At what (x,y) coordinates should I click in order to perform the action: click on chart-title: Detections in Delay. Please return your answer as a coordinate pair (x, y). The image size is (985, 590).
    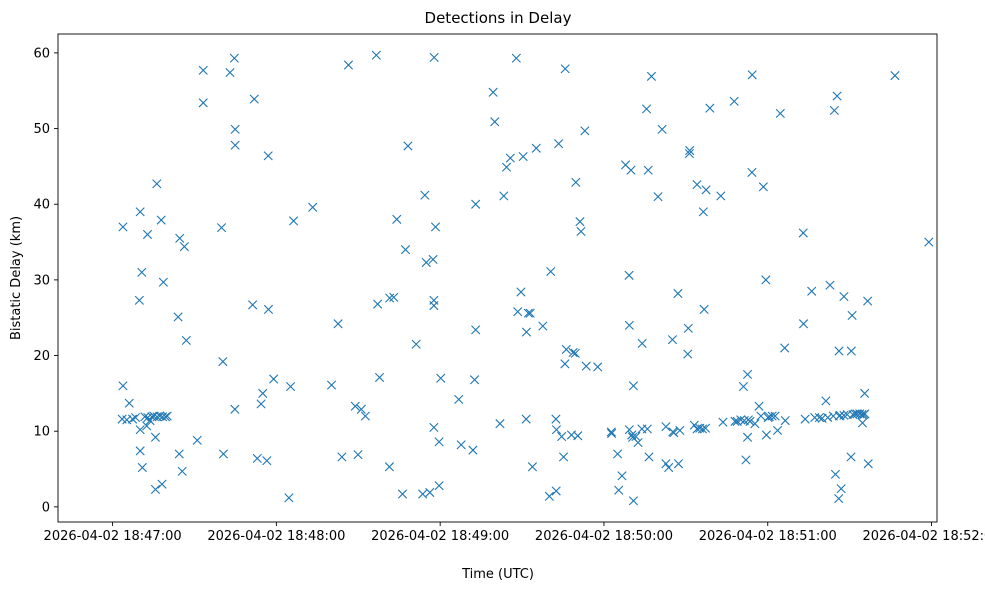
    Looking at the image, I should click on (498, 18).